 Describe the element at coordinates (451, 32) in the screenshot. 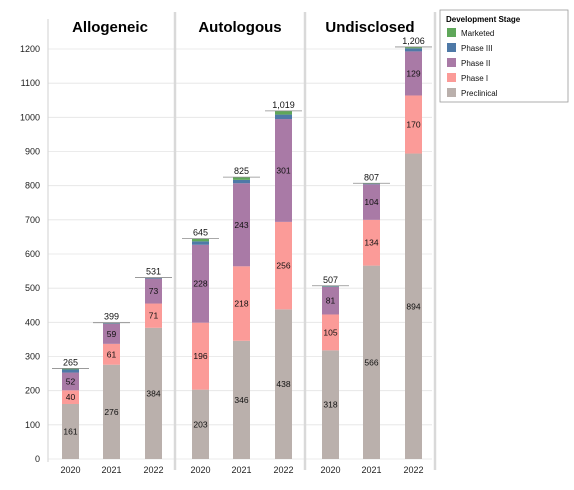

I see `legend-swatch-marketed` at that location.